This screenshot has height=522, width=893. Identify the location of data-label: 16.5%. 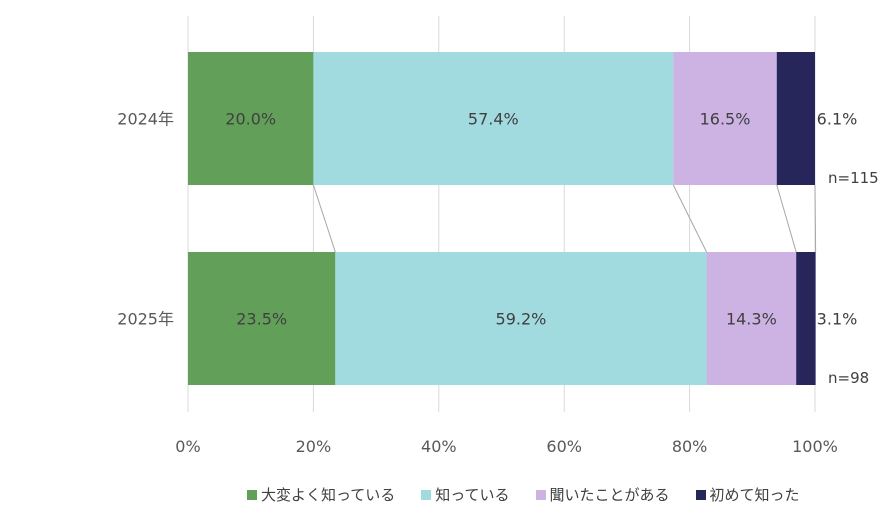
(725, 119).